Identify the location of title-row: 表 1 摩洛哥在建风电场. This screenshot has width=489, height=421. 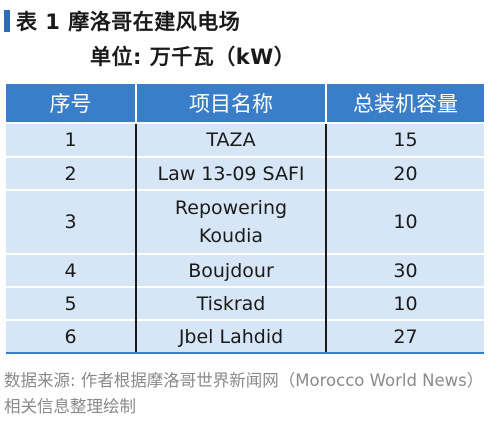
(244, 21).